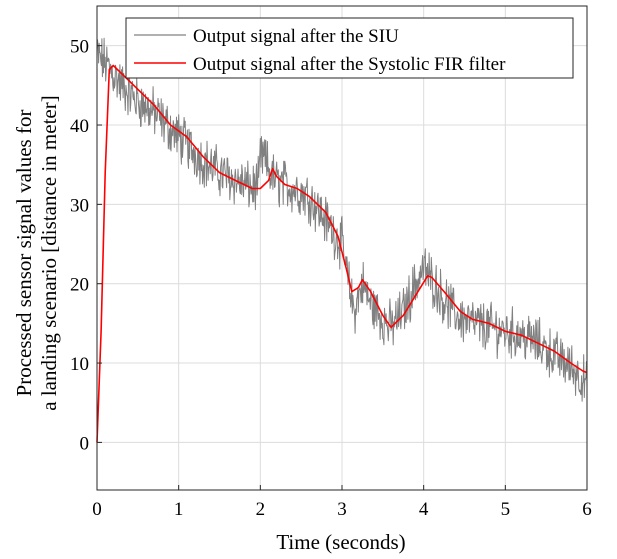 Image resolution: width=617 pixels, height=559 pixels. What do you see at coordinates (85, 443) in the screenshot?
I see `y-tick-label-0: 0` at bounding box center [85, 443].